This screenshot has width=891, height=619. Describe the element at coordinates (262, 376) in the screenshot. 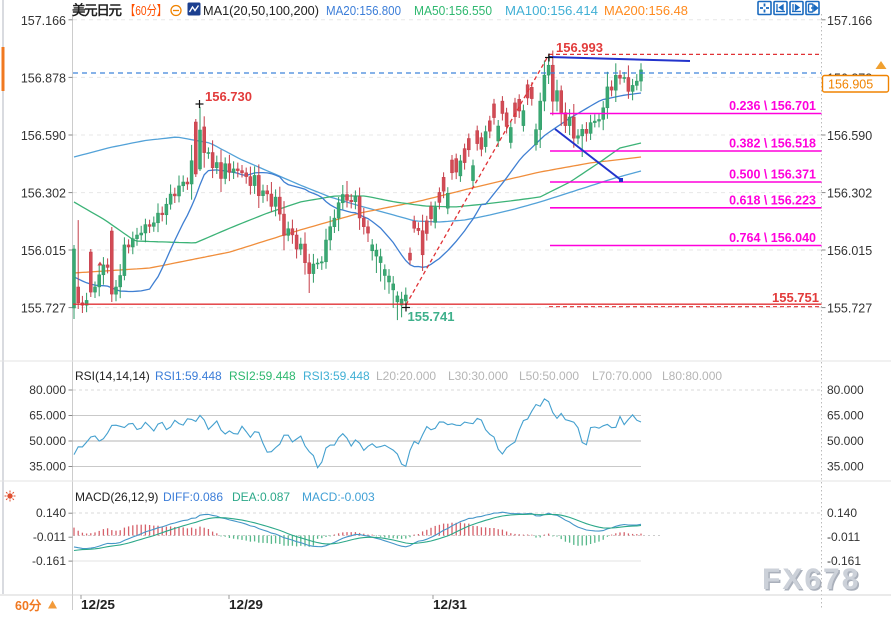

I see `svg-text: RSI2:59.448` at that location.